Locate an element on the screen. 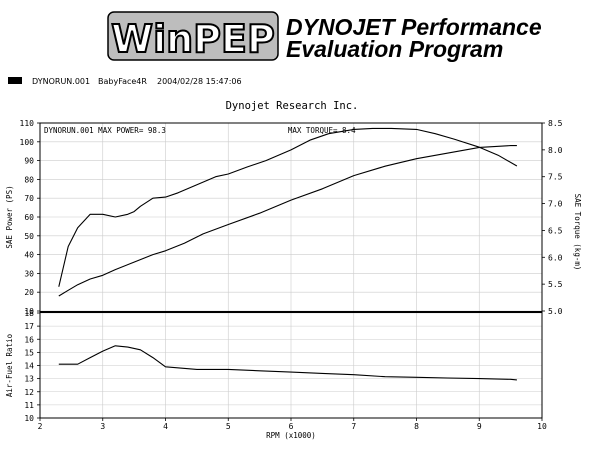 The width and height of the screenshot is (600, 452). torque-tick-label: 6.5 is located at coordinates (555, 230).